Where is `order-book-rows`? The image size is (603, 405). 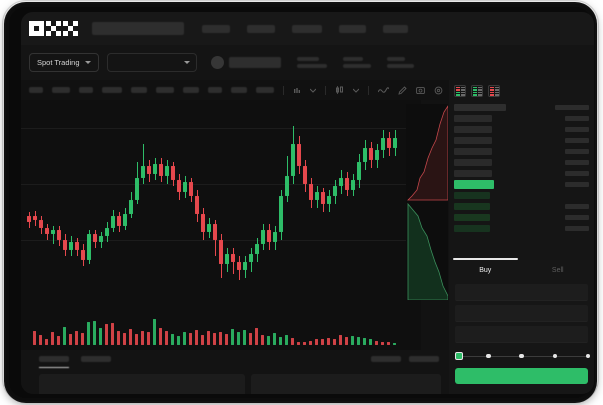 order-book-rows is located at coordinates (521, 166).